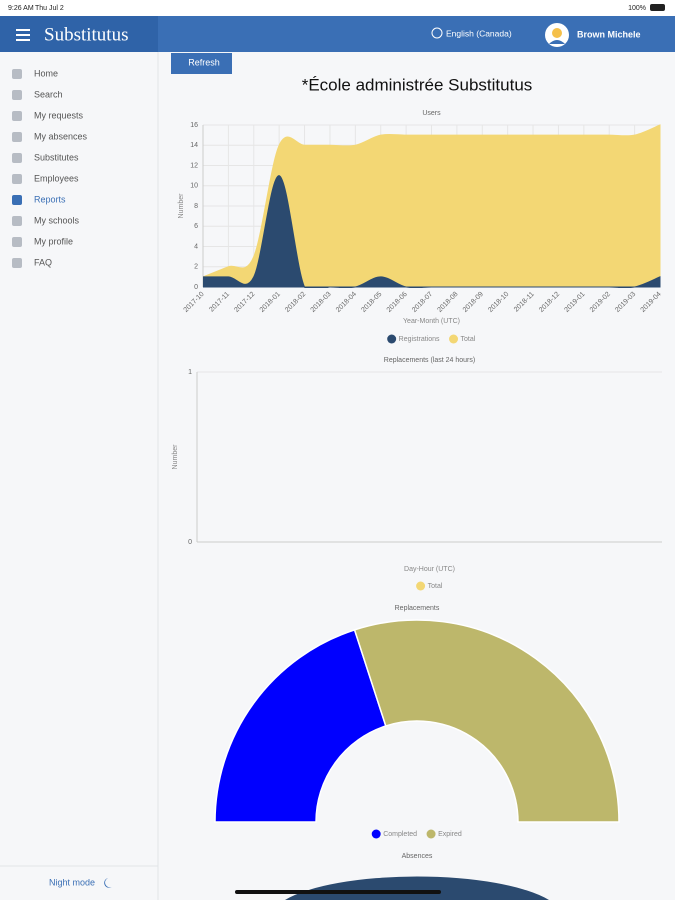 This screenshot has width=675, height=900. I want to click on brand: Substitutus, so click(86, 34).